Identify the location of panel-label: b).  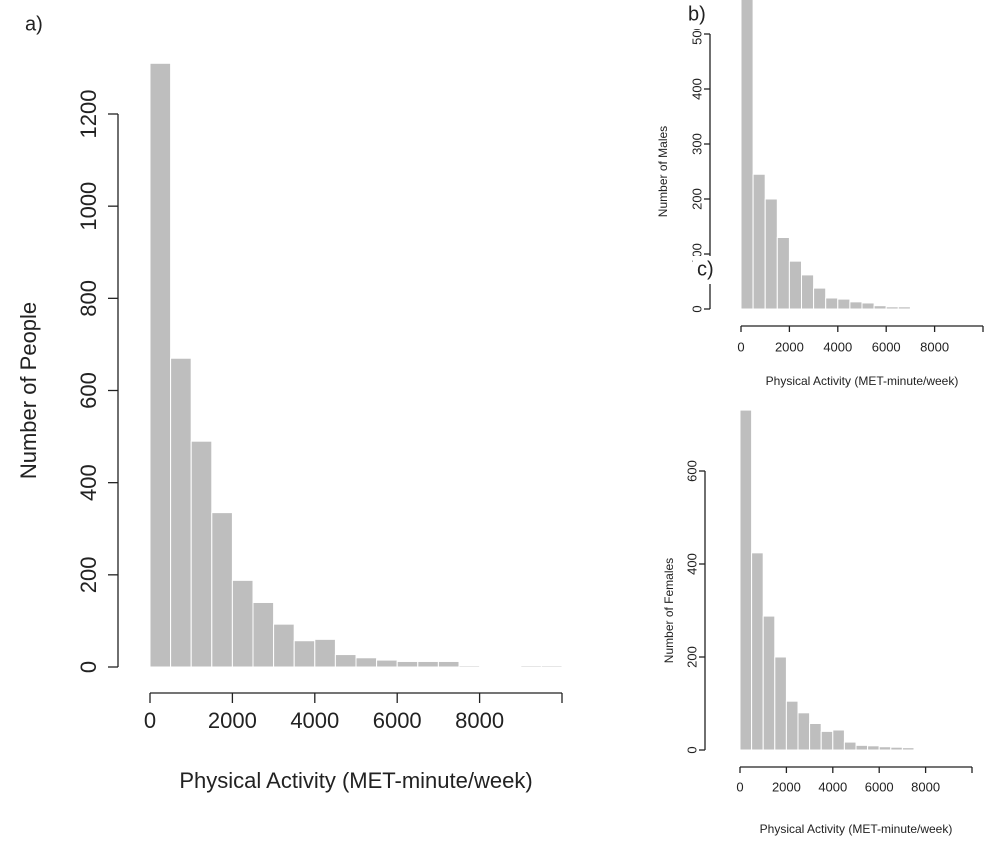
(697, 14).